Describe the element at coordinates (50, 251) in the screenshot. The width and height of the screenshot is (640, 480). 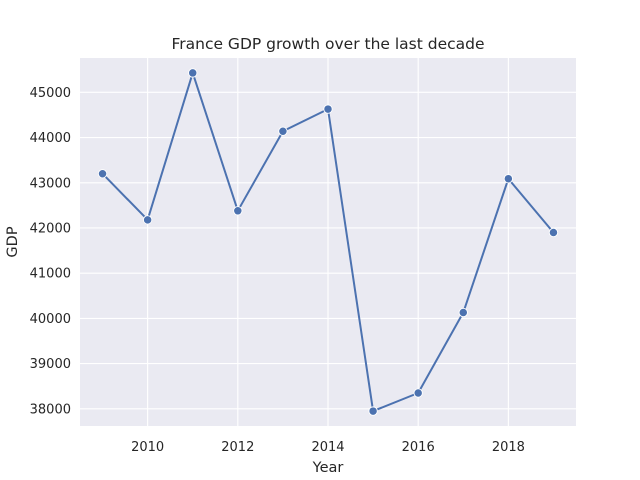
I see `y-tick-labels: 38000 39000 40000 41000 42000 43000 44000 45000` at that location.